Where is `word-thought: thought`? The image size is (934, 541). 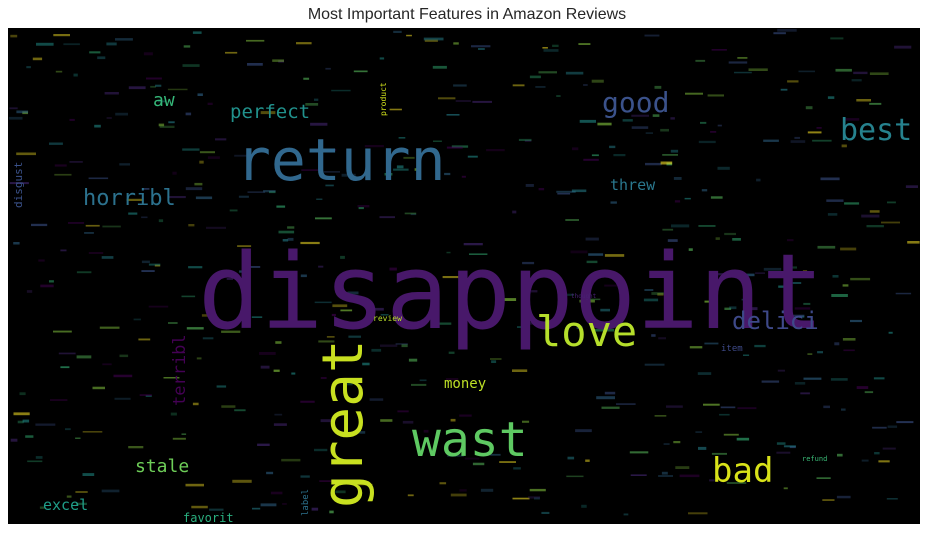
word-thought: thought is located at coordinates (584, 296).